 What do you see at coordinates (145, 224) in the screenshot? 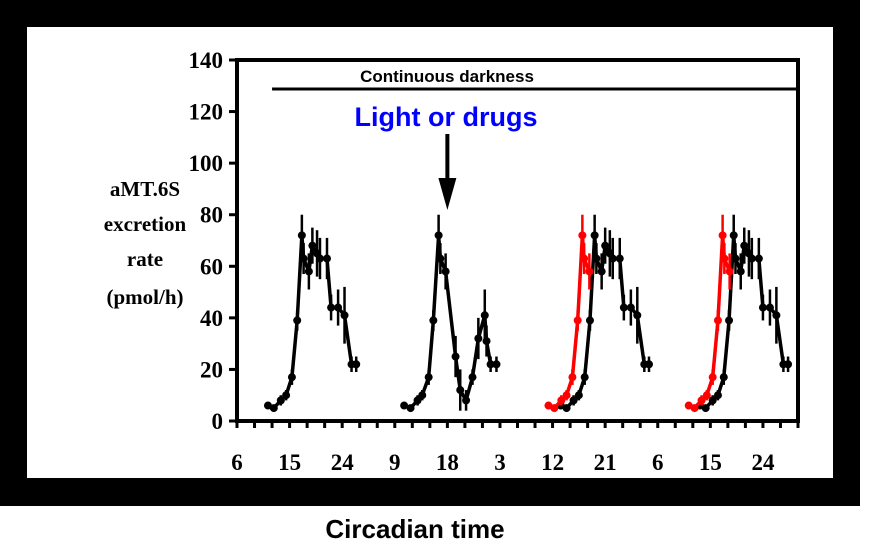
I see `y-axis-label-line: excretion` at bounding box center [145, 224].